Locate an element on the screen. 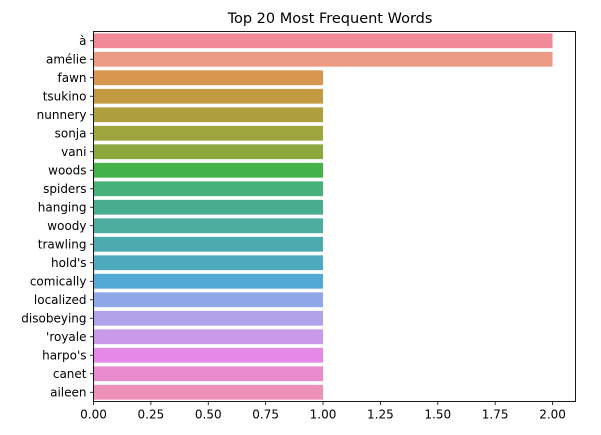 The width and height of the screenshot is (601, 435). y-tick-label: aileen is located at coordinates (68, 392).